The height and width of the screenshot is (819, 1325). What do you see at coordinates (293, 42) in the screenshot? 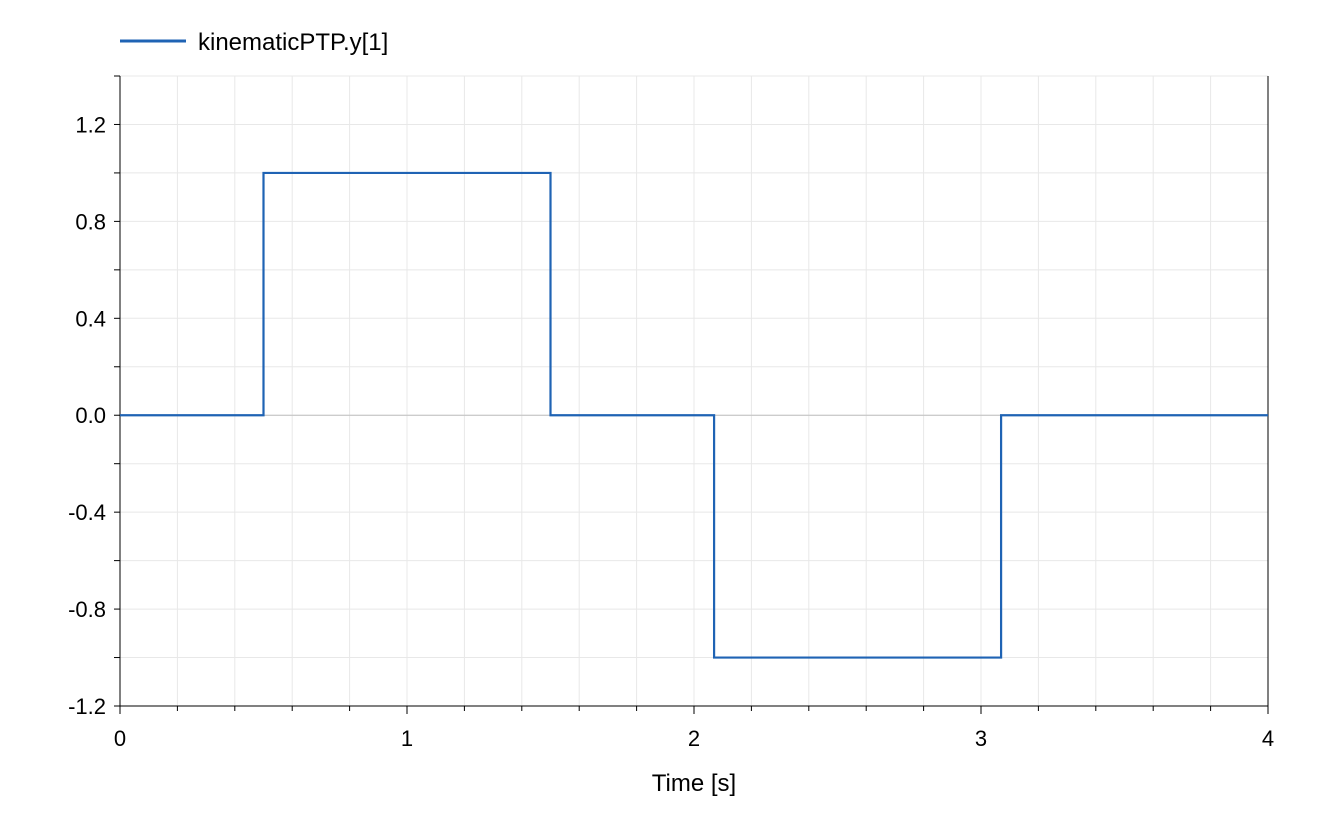
I see `legend-label: kinematicPTP.y[1]` at bounding box center [293, 42].